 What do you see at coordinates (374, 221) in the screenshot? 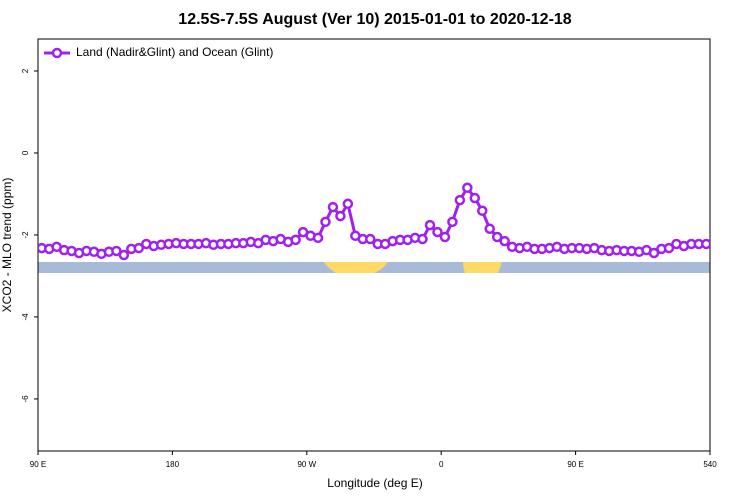
I see `plot-area` at bounding box center [374, 221].